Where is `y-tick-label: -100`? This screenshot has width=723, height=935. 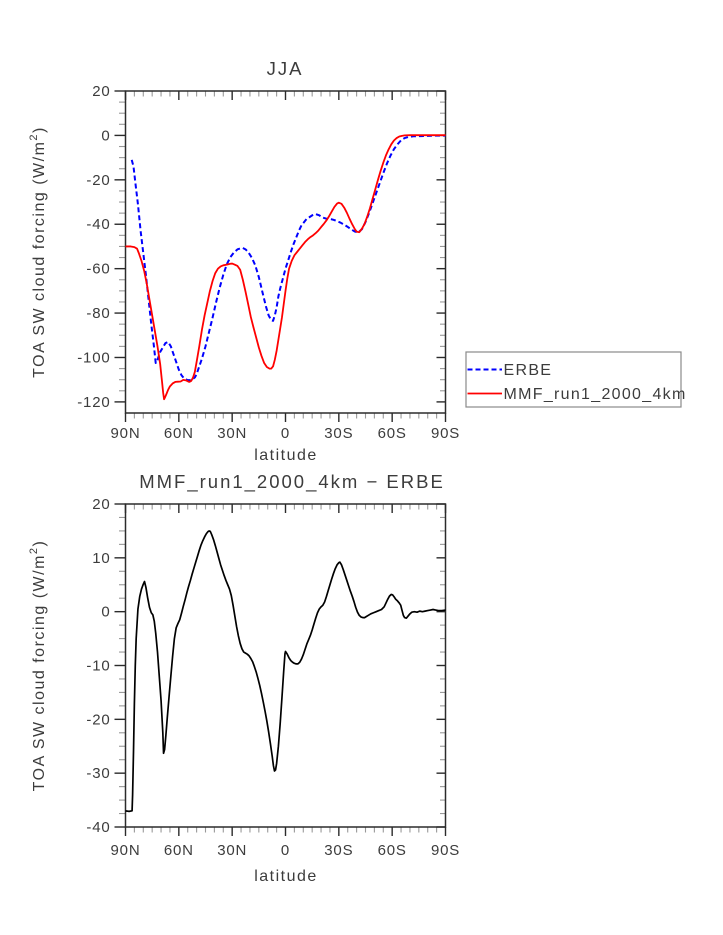 y-tick-label: -100 is located at coordinates (93, 357).